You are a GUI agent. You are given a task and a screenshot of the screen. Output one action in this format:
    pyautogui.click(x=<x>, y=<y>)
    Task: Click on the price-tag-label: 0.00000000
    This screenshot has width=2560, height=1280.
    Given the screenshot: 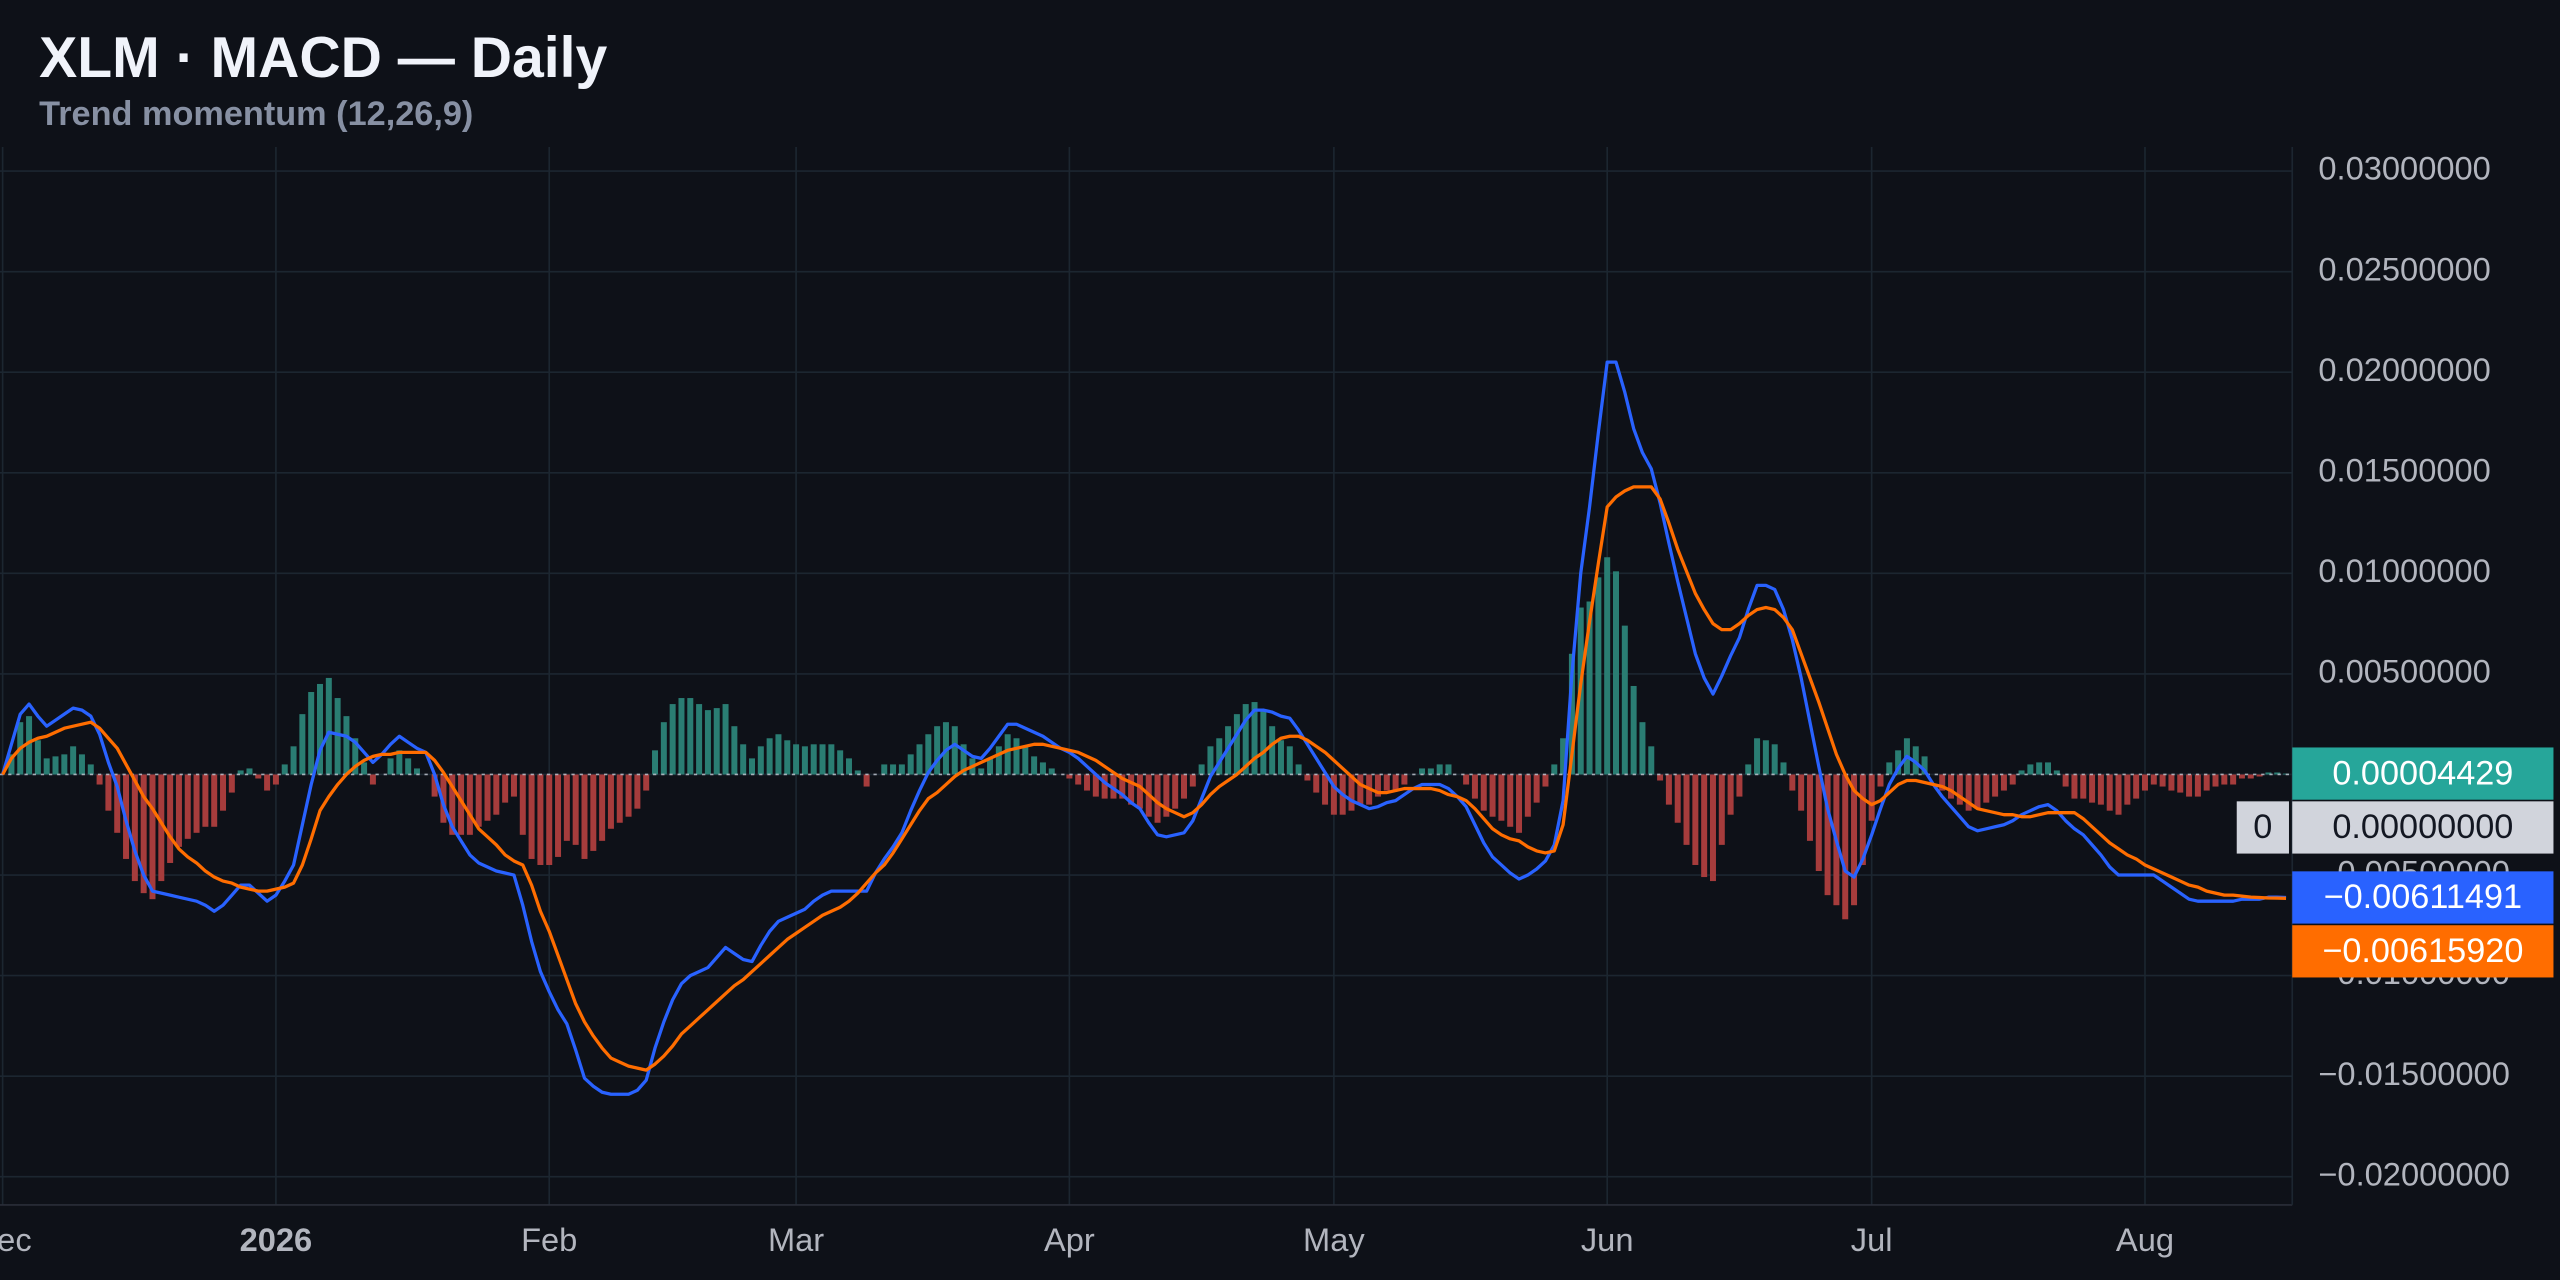 What is the action you would take?
    pyautogui.click(x=2422, y=827)
    